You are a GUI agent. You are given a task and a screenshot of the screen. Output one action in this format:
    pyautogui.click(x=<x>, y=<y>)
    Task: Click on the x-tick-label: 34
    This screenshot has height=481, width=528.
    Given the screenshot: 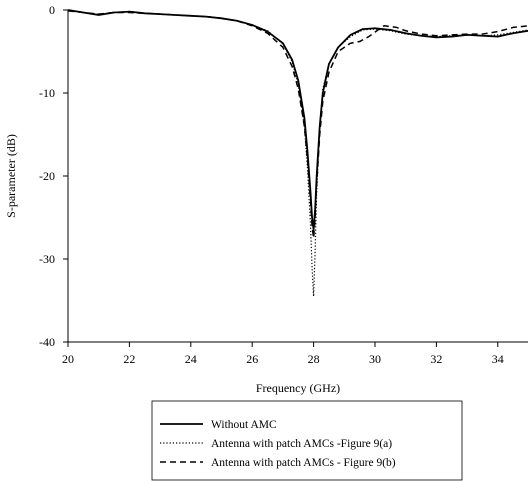 What is the action you would take?
    pyautogui.click(x=498, y=359)
    